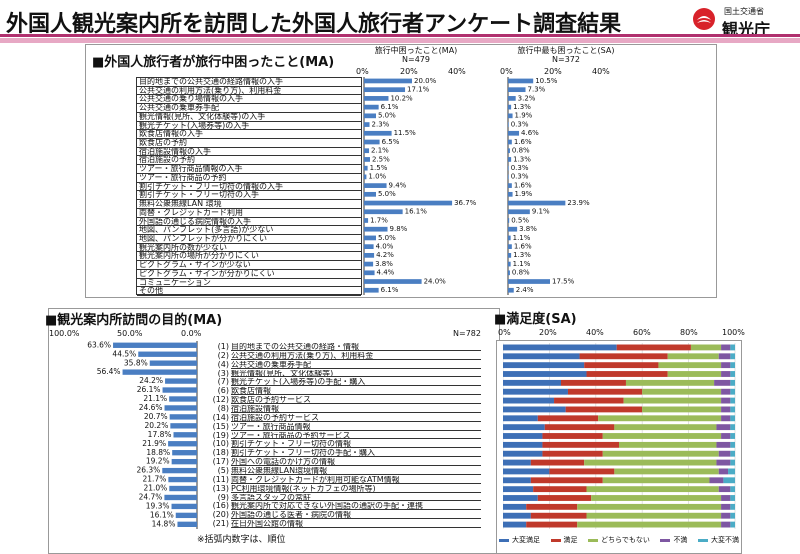  I want to click on trouble-label: 宿泊施設の予約, so click(249, 161).